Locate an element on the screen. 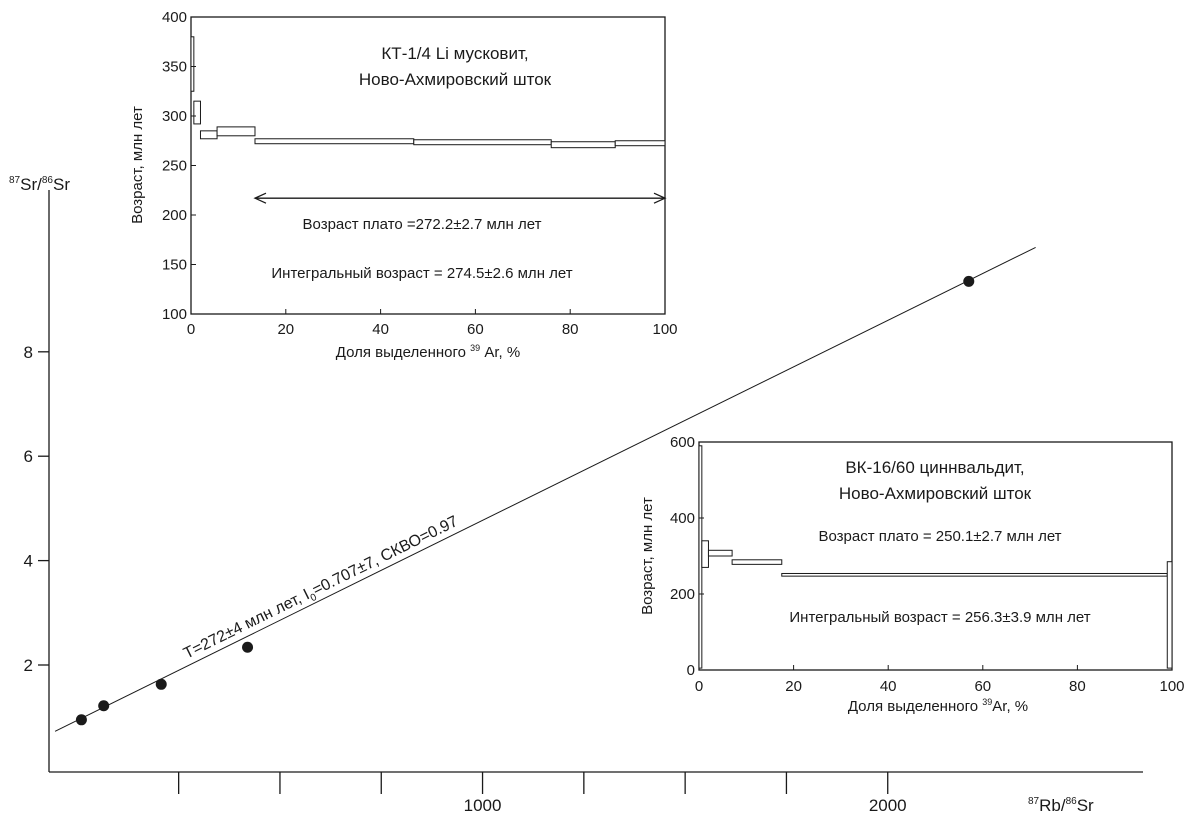 This screenshot has width=1192, height=816. main-y-axis-label: 87Sr/86Sr is located at coordinates (39, 184).